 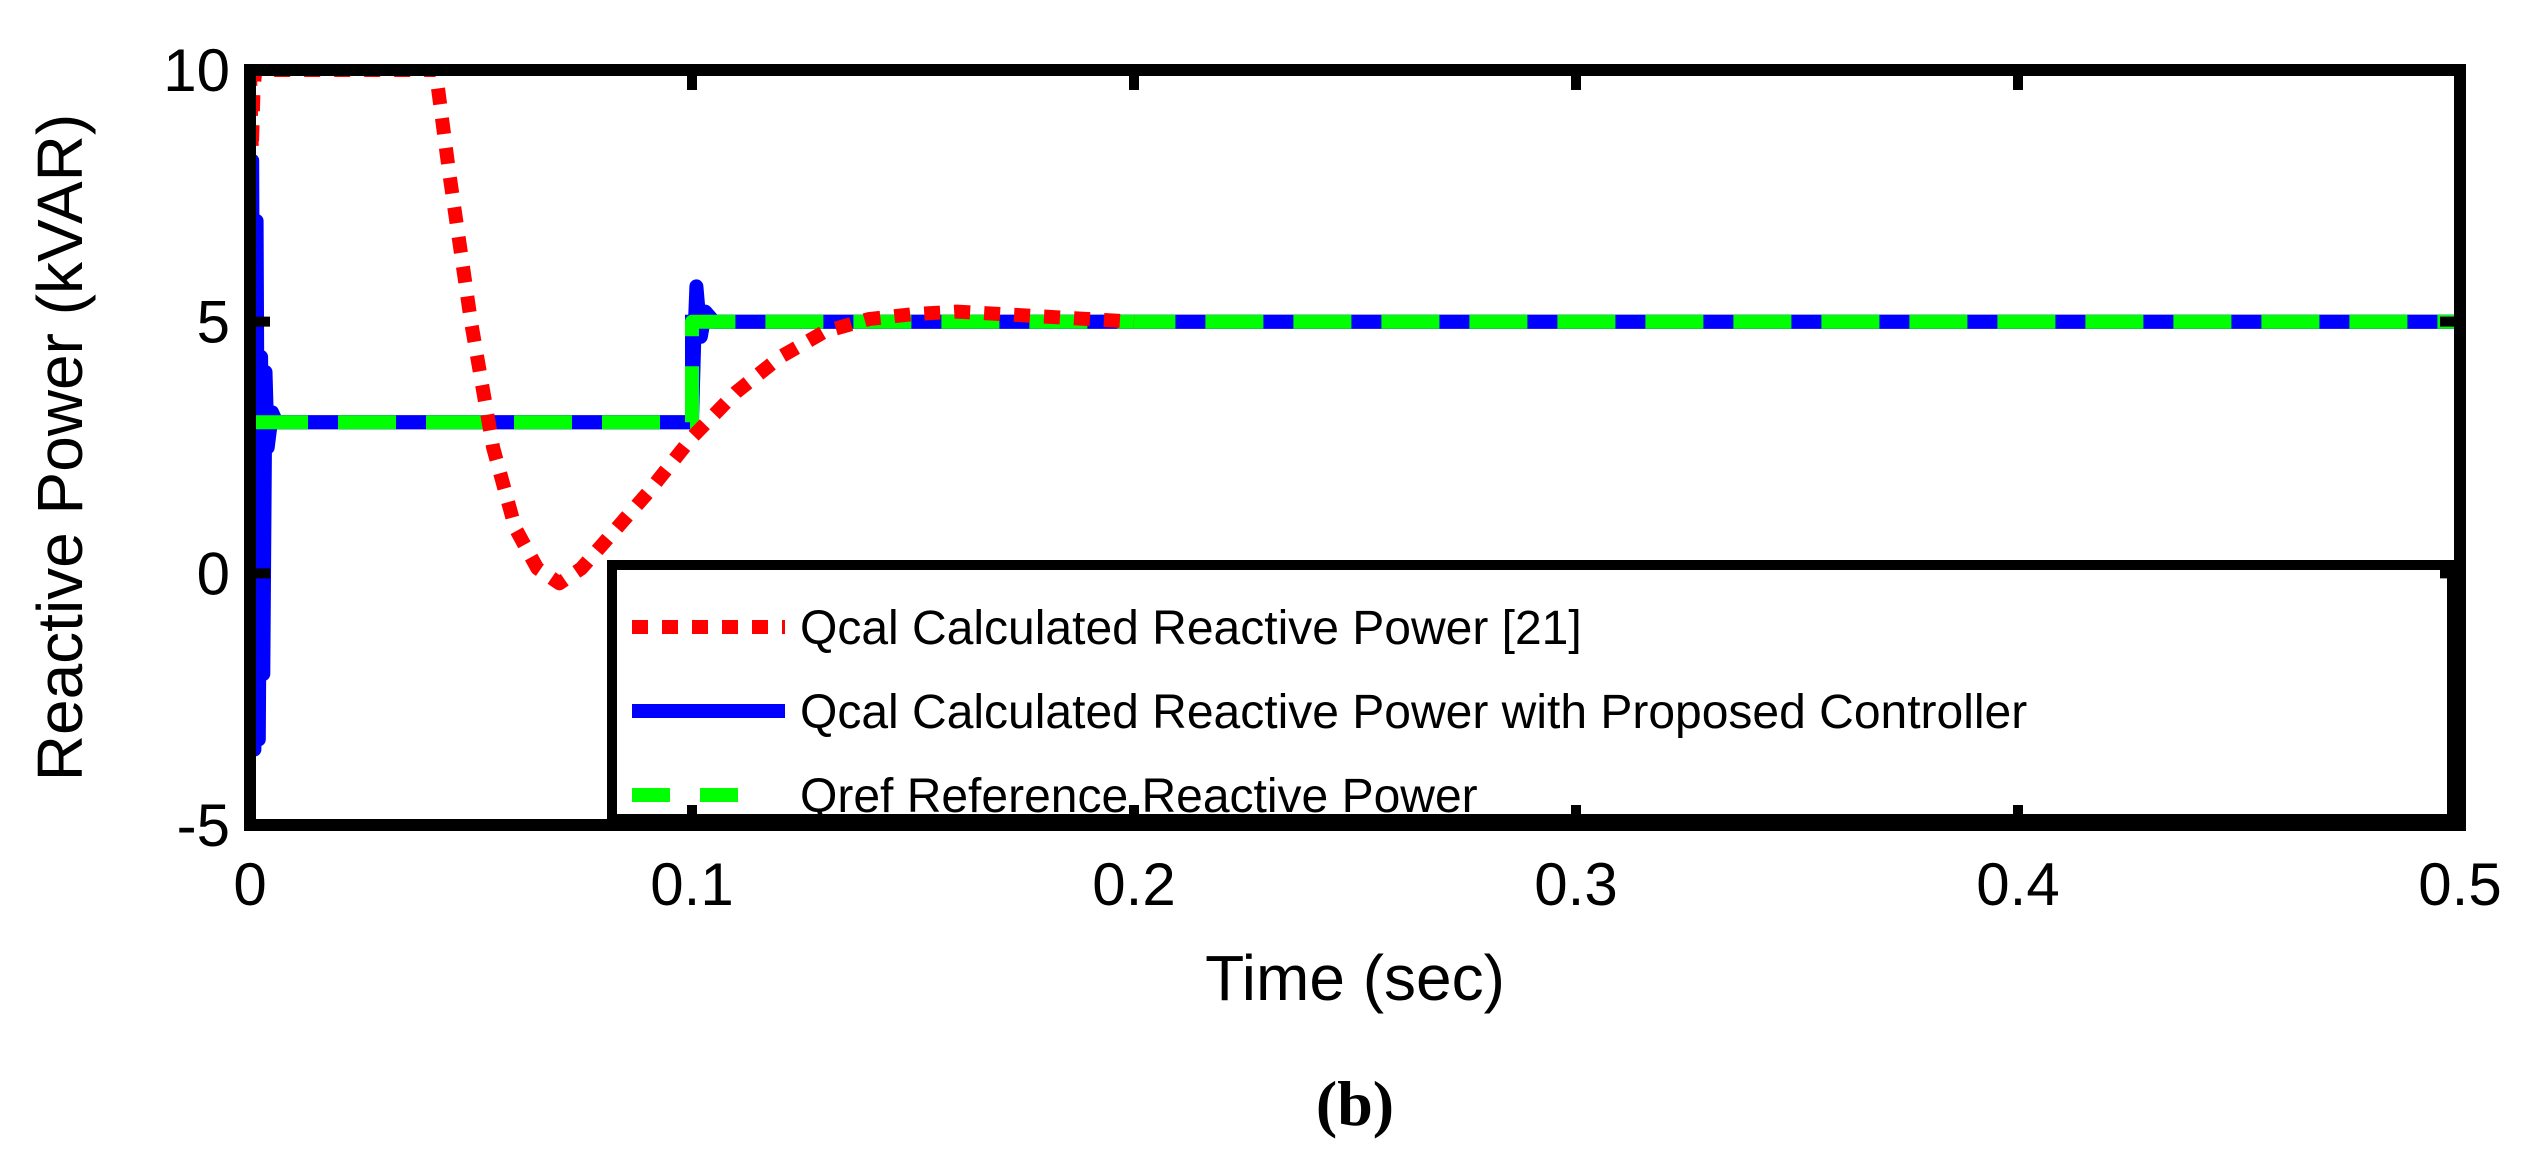 I want to click on series-line-dashed, so click(x=1355, y=372).